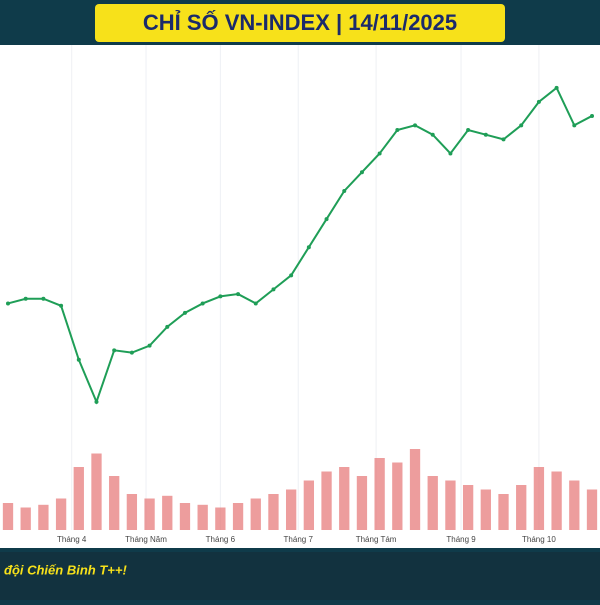  I want to click on x-tick-label: Tháng 9, so click(461, 539).